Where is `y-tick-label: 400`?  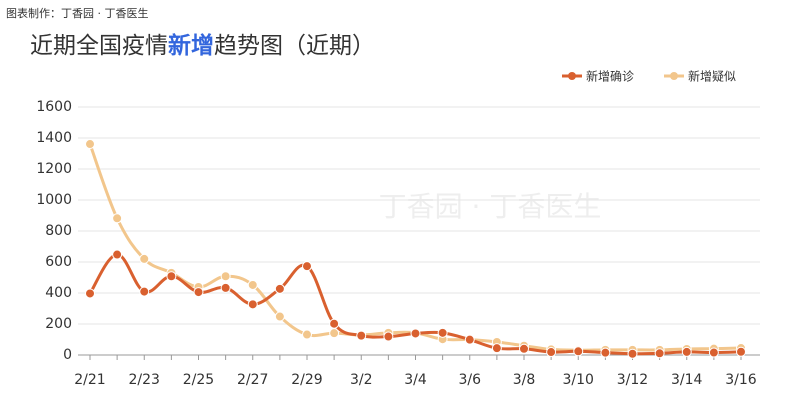 y-tick-label: 400 is located at coordinates (58, 293).